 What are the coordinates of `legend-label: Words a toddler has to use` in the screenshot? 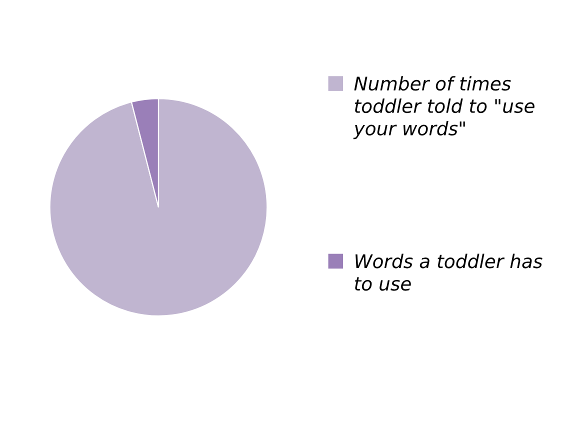 It's located at (448, 272).